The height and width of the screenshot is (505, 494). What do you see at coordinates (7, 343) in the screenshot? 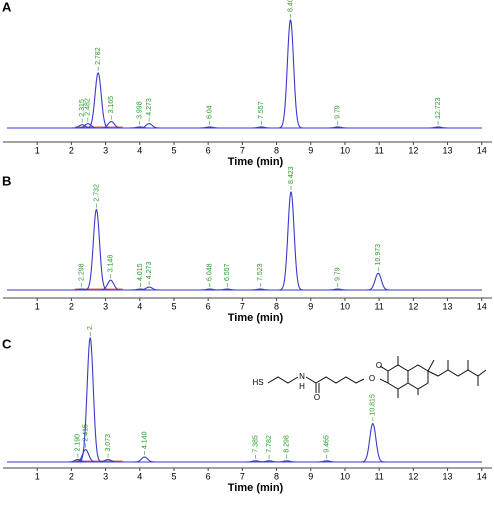
I see `panel-label: C` at bounding box center [7, 343].